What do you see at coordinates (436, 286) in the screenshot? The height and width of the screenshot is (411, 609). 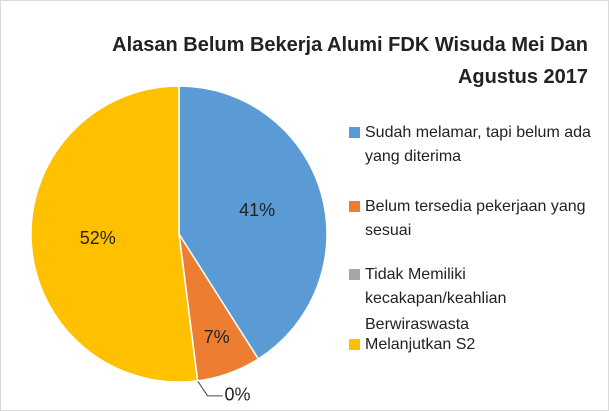 I see `legend-label: Tidak Memiliki kecakapan/keahlian` at bounding box center [436, 286].